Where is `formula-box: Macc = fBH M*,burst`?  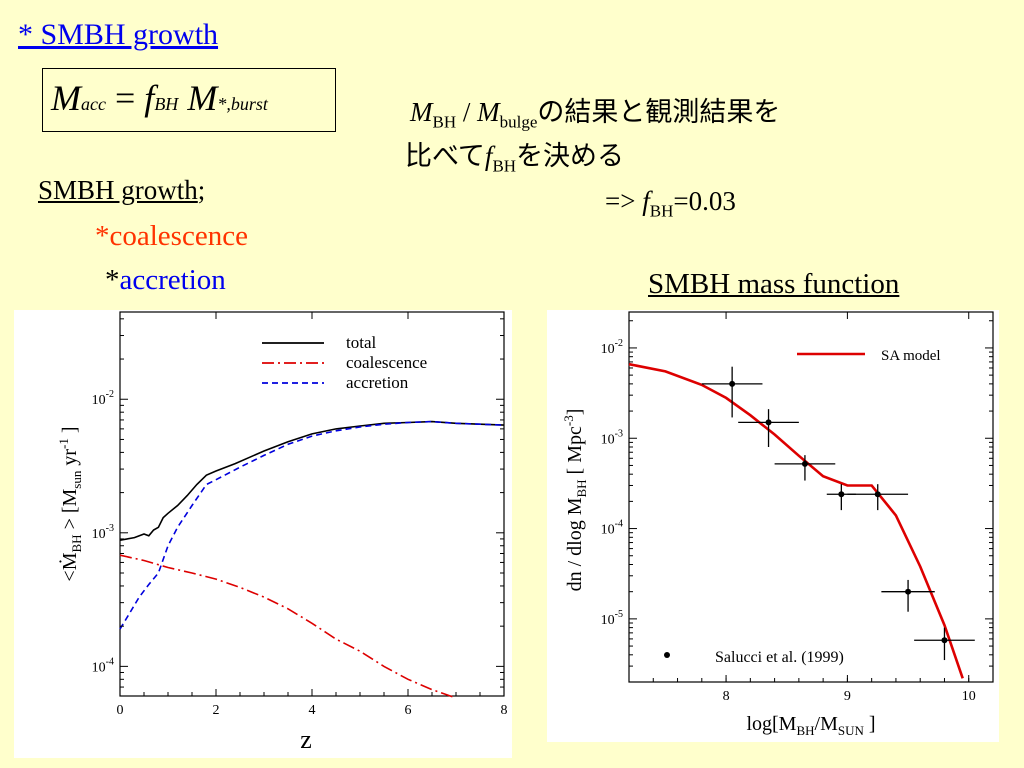 formula-box: Macc = fBH M*,burst is located at coordinates (189, 100).